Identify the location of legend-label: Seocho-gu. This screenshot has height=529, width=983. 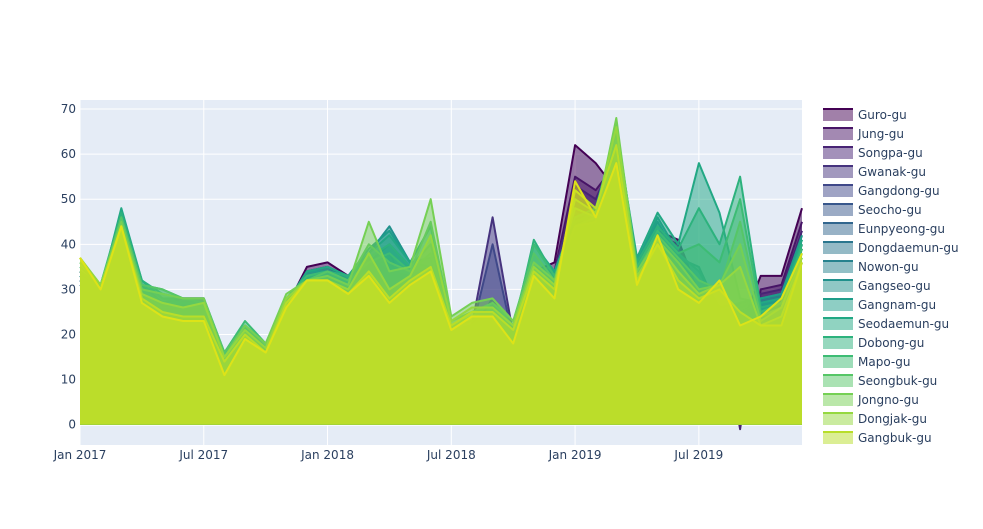
(890, 210).